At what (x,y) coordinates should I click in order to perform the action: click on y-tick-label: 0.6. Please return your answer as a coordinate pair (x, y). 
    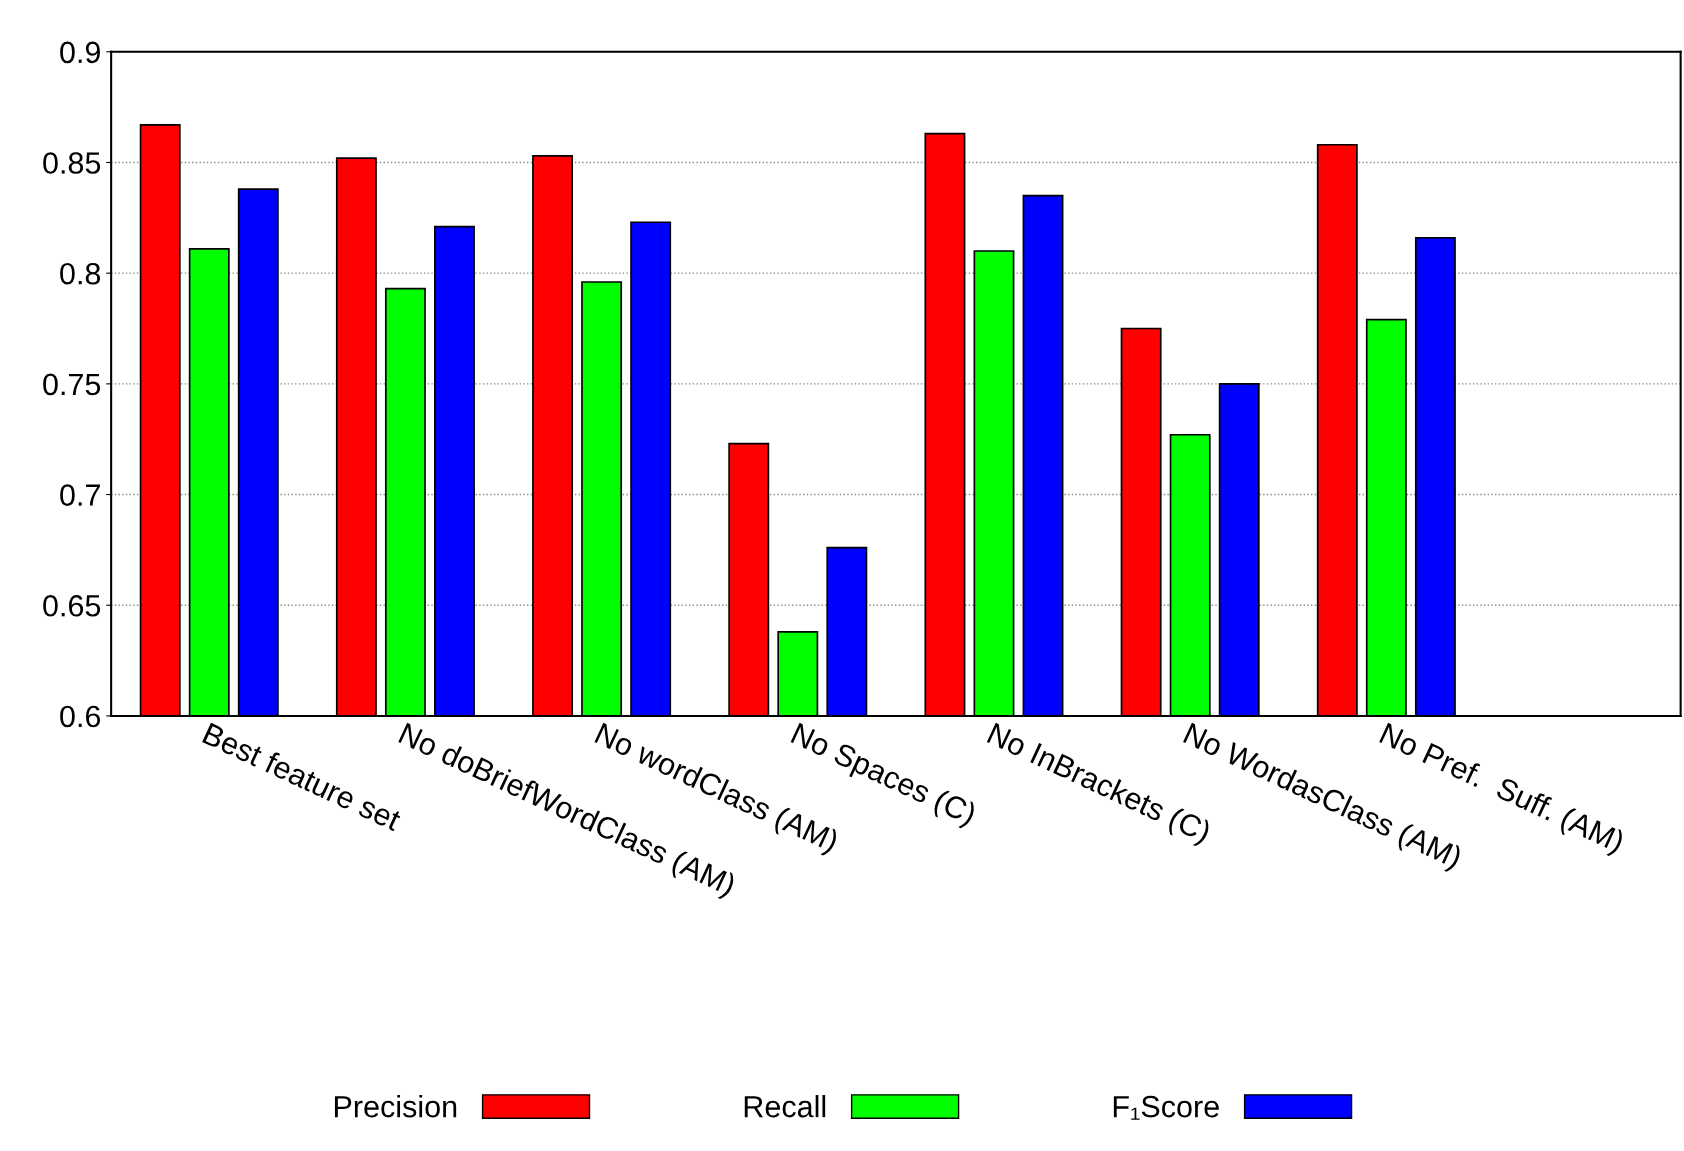
    Looking at the image, I should click on (80, 716).